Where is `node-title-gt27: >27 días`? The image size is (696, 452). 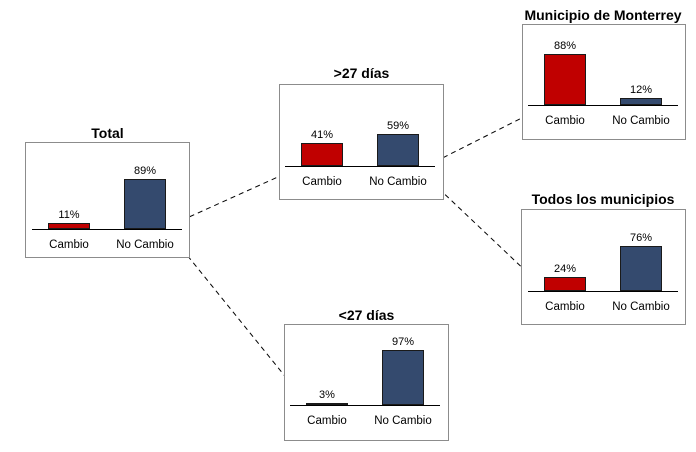
node-title-gt27: >27 días is located at coordinates (361, 73).